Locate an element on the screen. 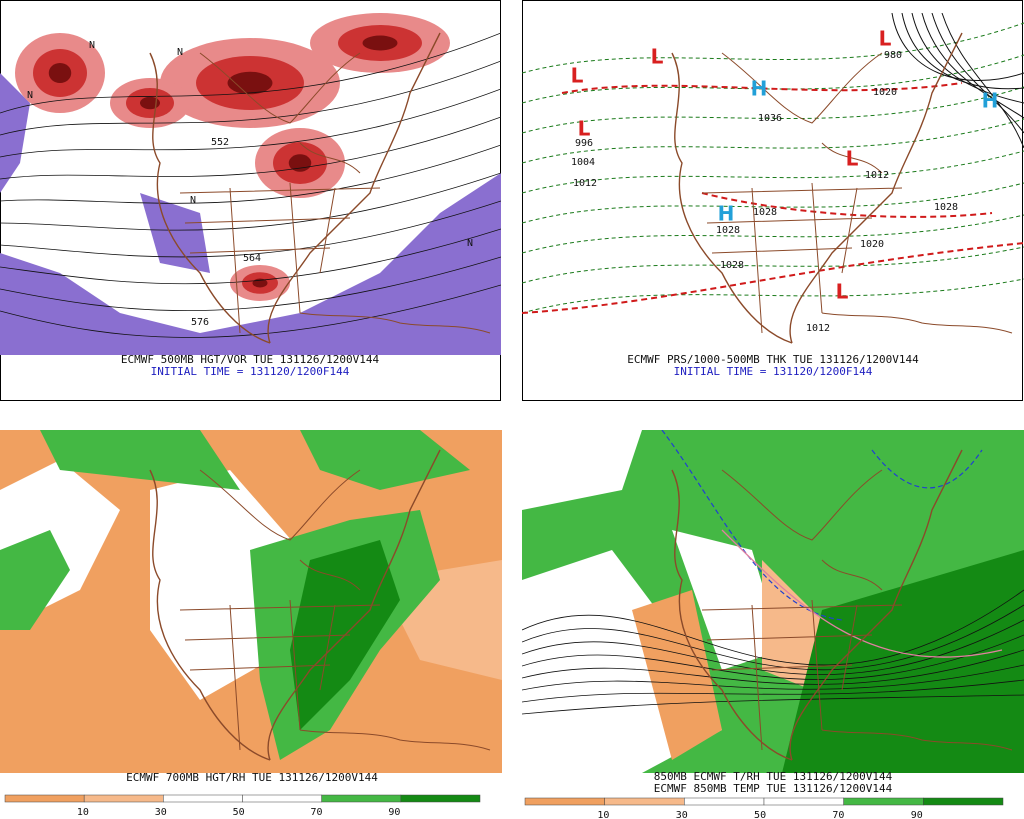  contour-label: 980 is located at coordinates (893, 55).